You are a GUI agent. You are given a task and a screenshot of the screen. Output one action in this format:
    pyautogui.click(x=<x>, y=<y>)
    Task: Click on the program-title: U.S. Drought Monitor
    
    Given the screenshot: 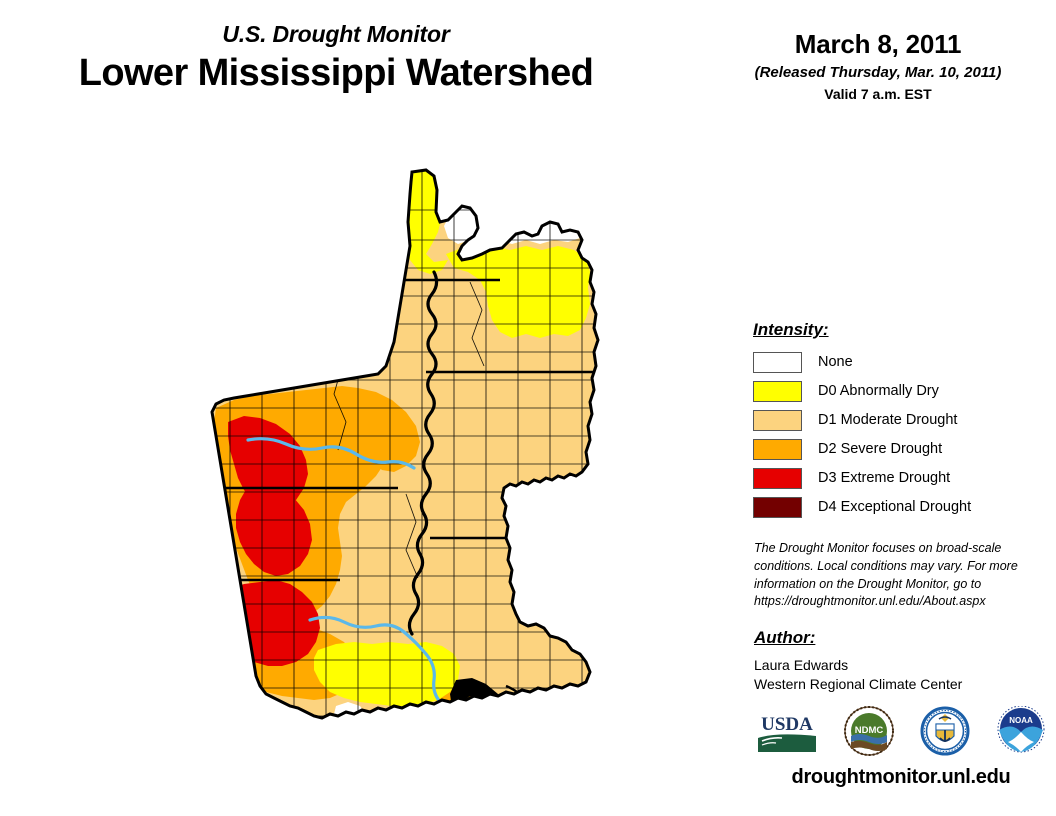 What is the action you would take?
    pyautogui.click(x=336, y=34)
    